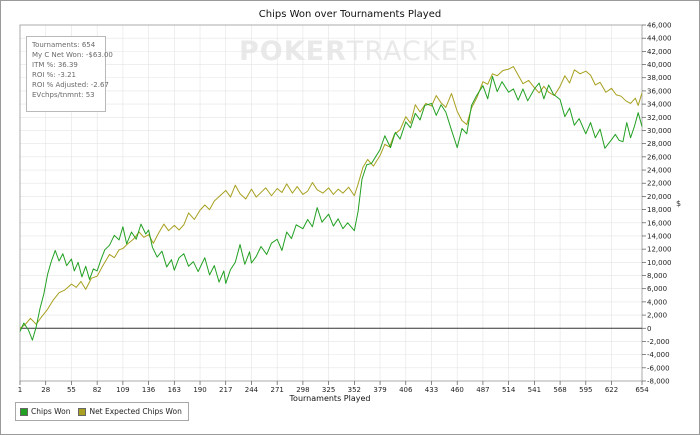 This screenshot has height=435, width=700. Describe the element at coordinates (659, 78) in the screenshot. I see `y-tick-label: 38,000` at that location.